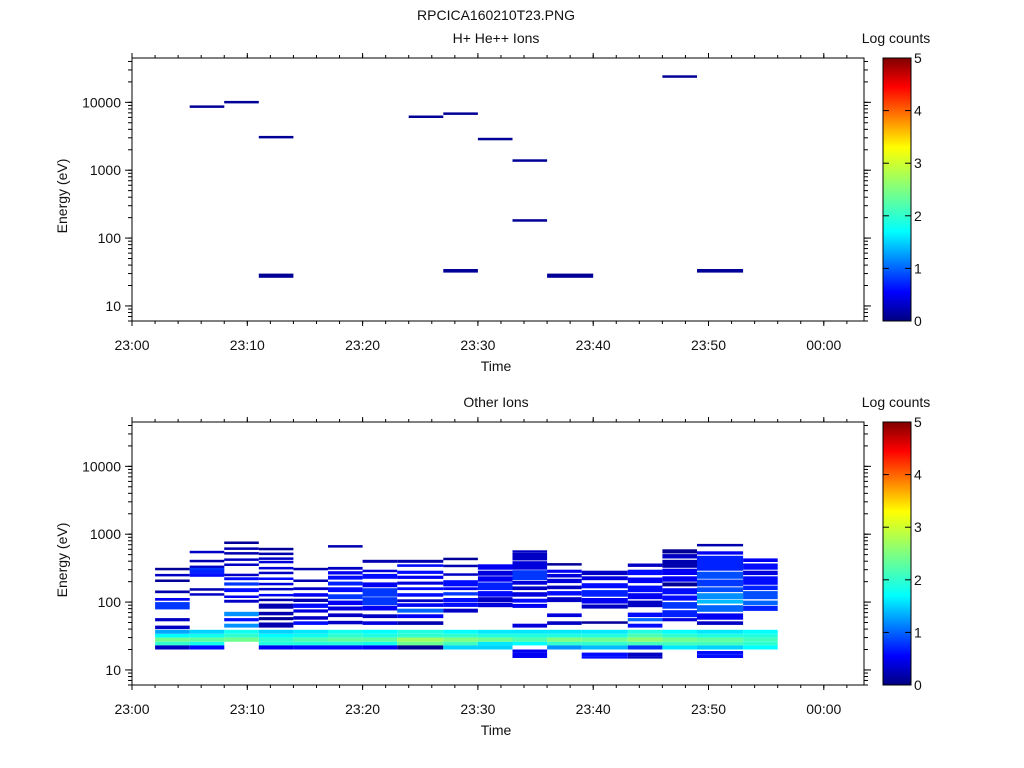 The width and height of the screenshot is (1024, 768). Describe the element at coordinates (110, 602) in the screenshot. I see `y-tick-label: 100` at that location.